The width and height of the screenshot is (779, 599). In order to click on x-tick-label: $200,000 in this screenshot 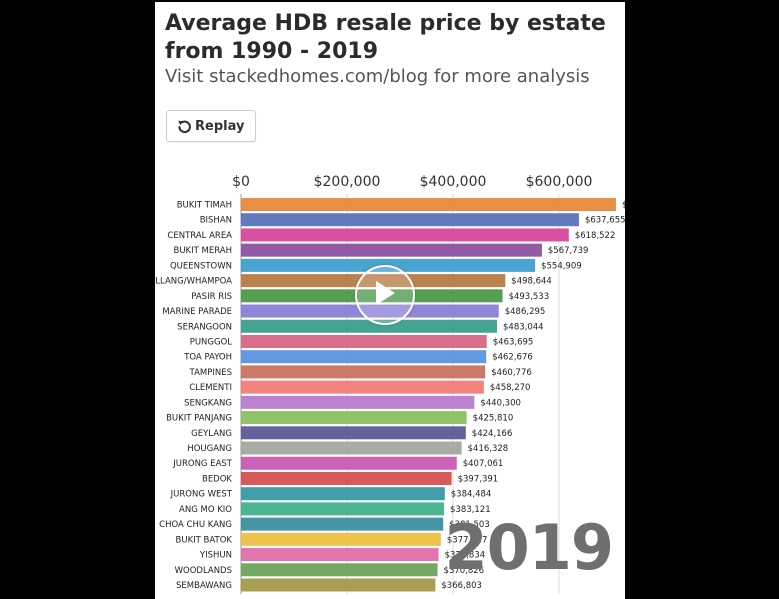, I will do `click(347, 182)`.